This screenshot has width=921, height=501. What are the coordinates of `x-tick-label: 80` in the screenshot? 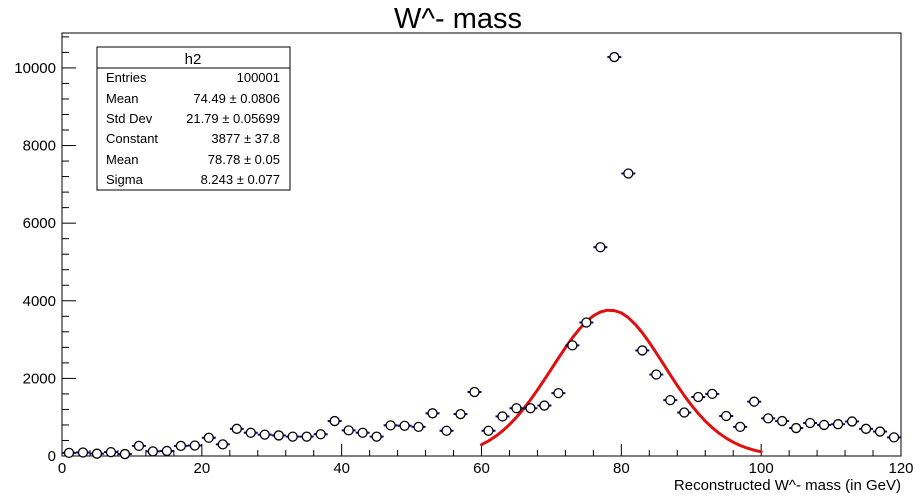 It's located at (621, 468).